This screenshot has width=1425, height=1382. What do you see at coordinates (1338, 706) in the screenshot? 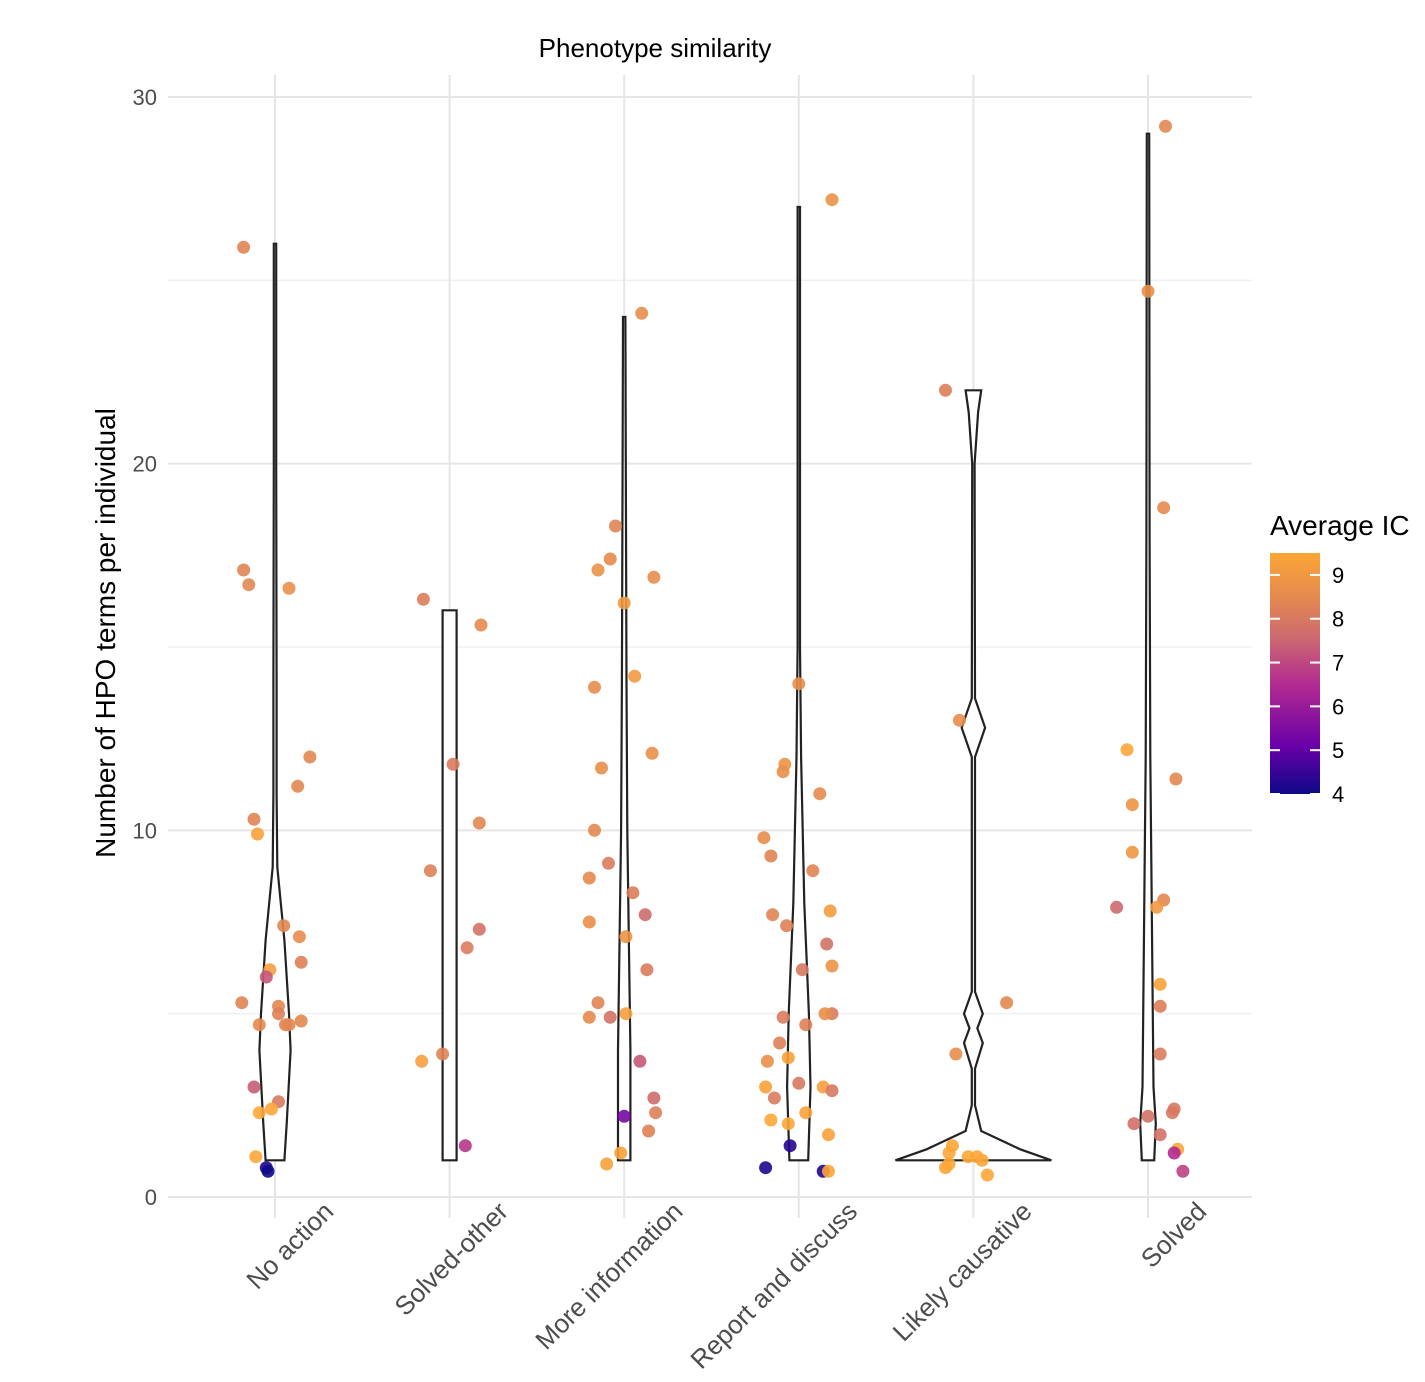
I see `legend-tick-label-6: 6` at bounding box center [1338, 706].